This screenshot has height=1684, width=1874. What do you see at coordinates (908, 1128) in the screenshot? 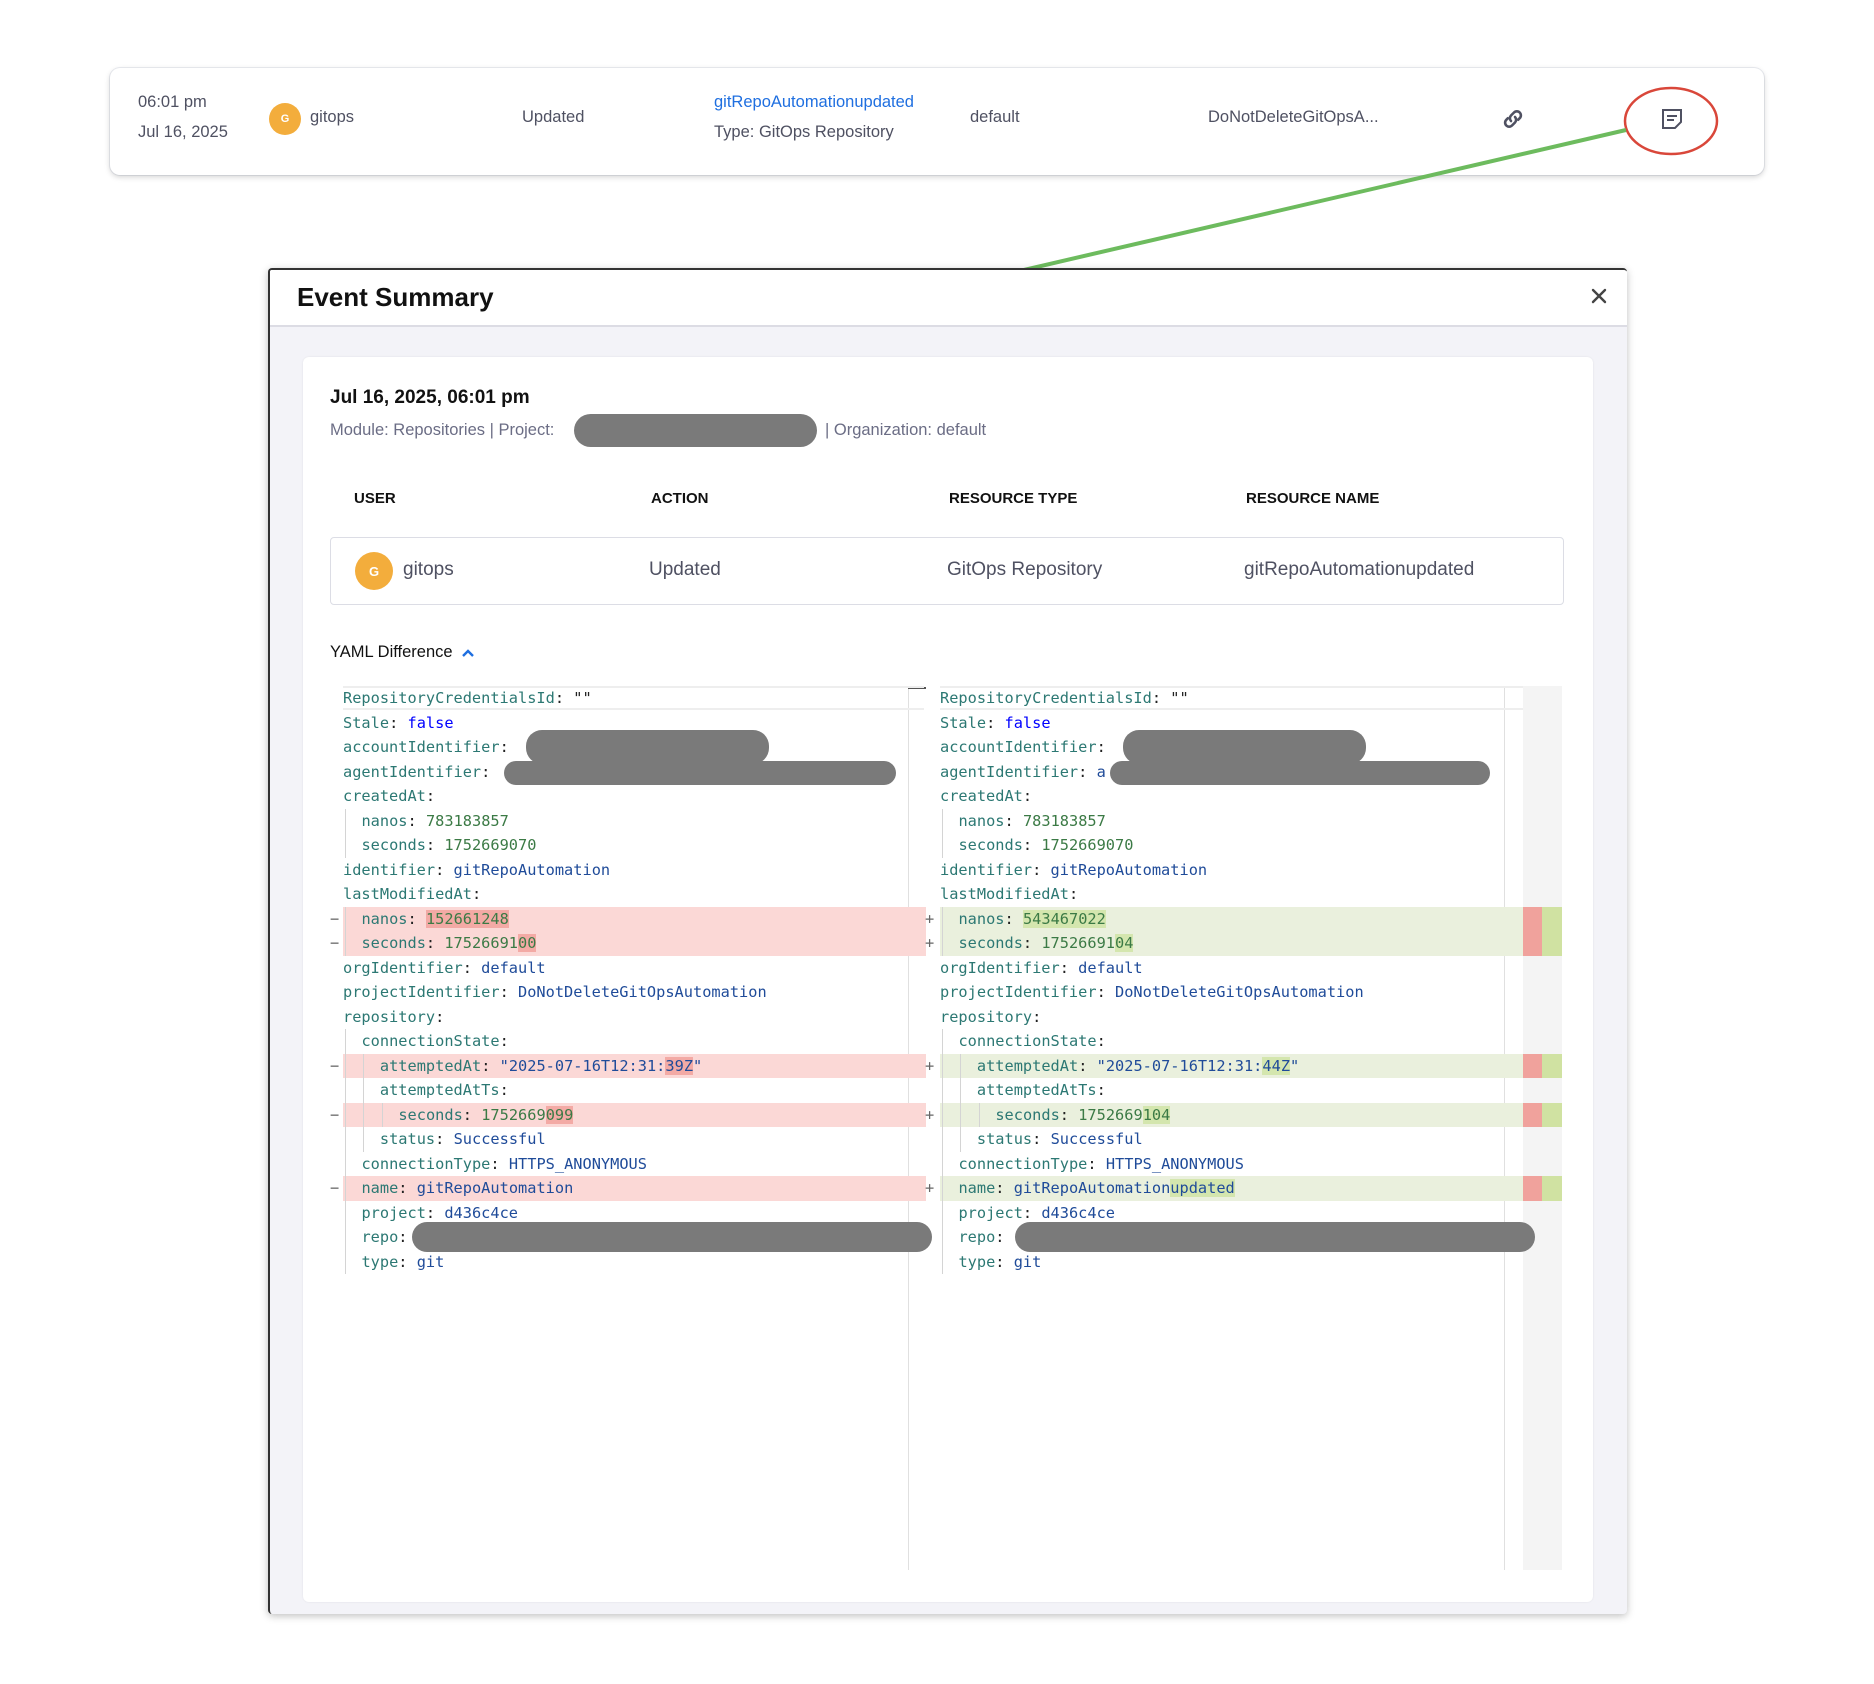
I see `pane-divider` at bounding box center [908, 1128].